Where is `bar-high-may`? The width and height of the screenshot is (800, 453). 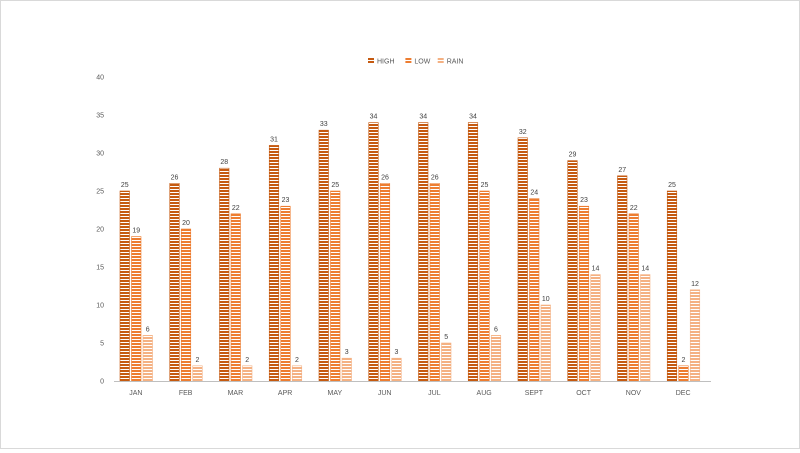
bar-high-may is located at coordinates (323, 255).